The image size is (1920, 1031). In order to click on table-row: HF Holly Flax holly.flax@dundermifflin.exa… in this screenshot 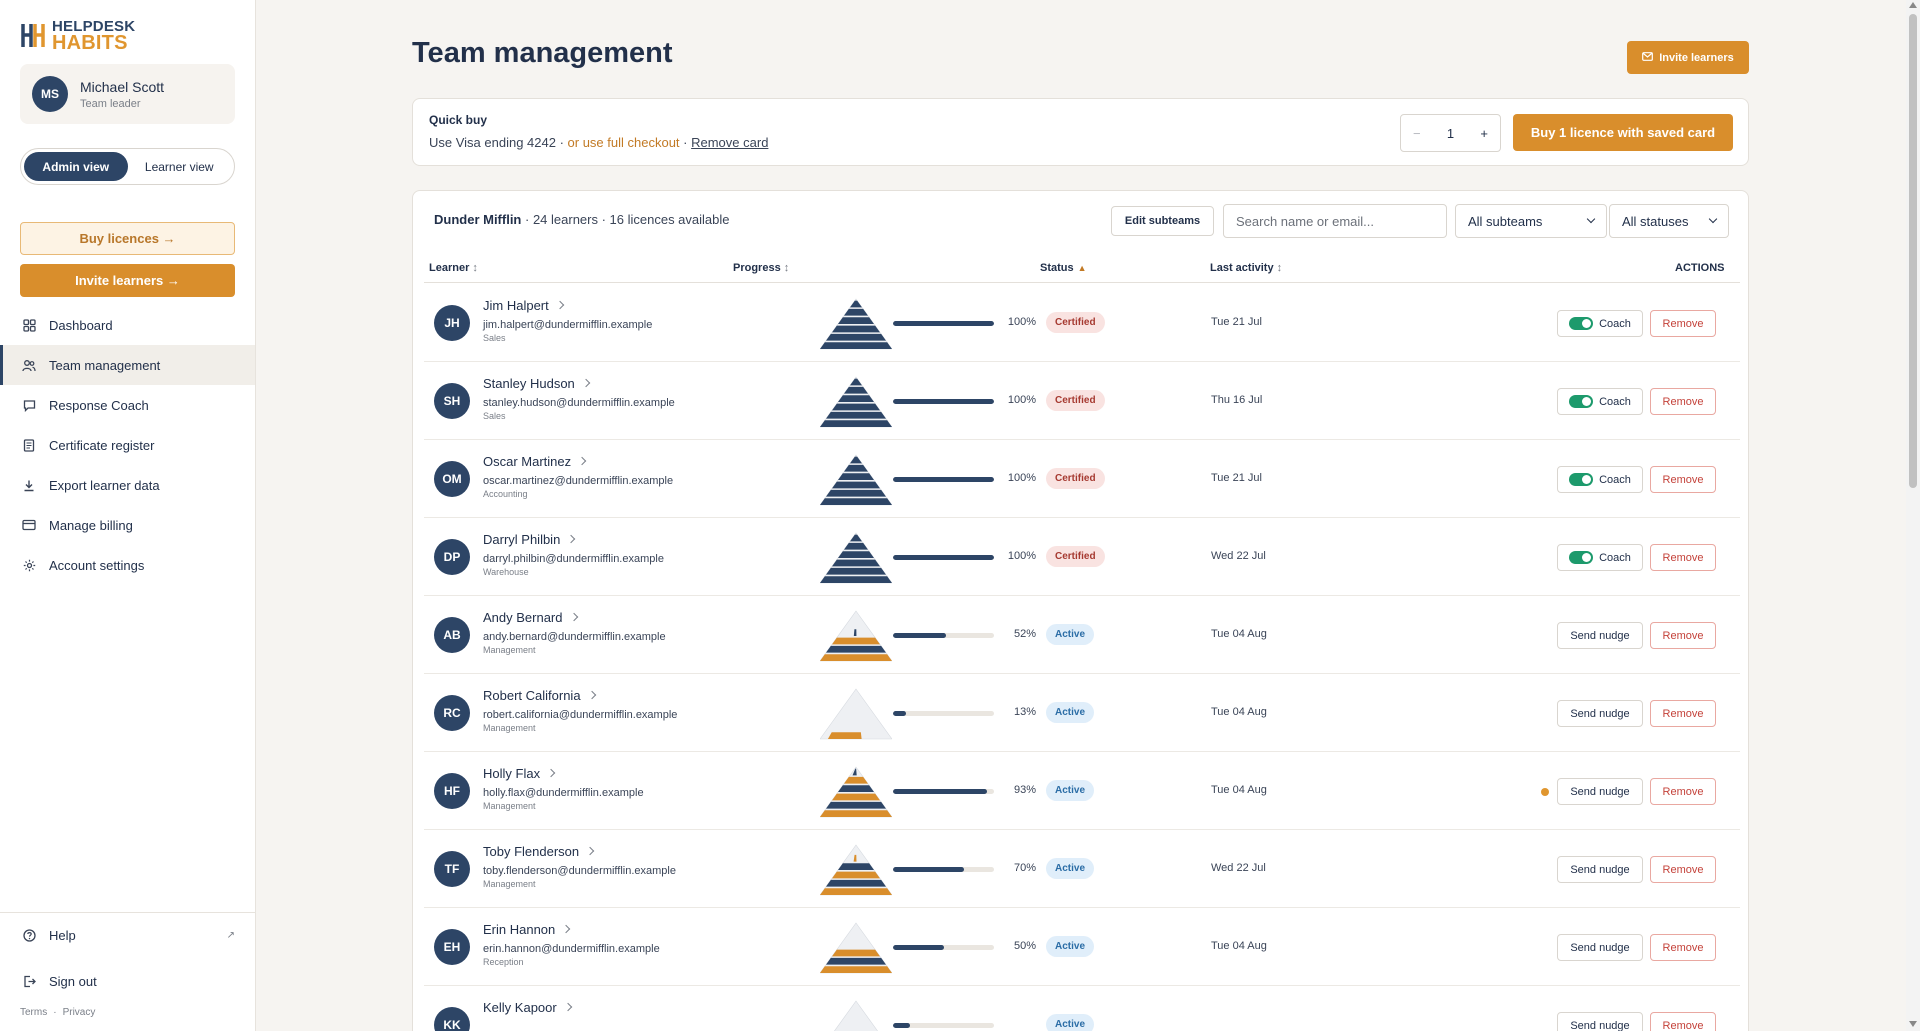, I will do `click(1082, 791)`.